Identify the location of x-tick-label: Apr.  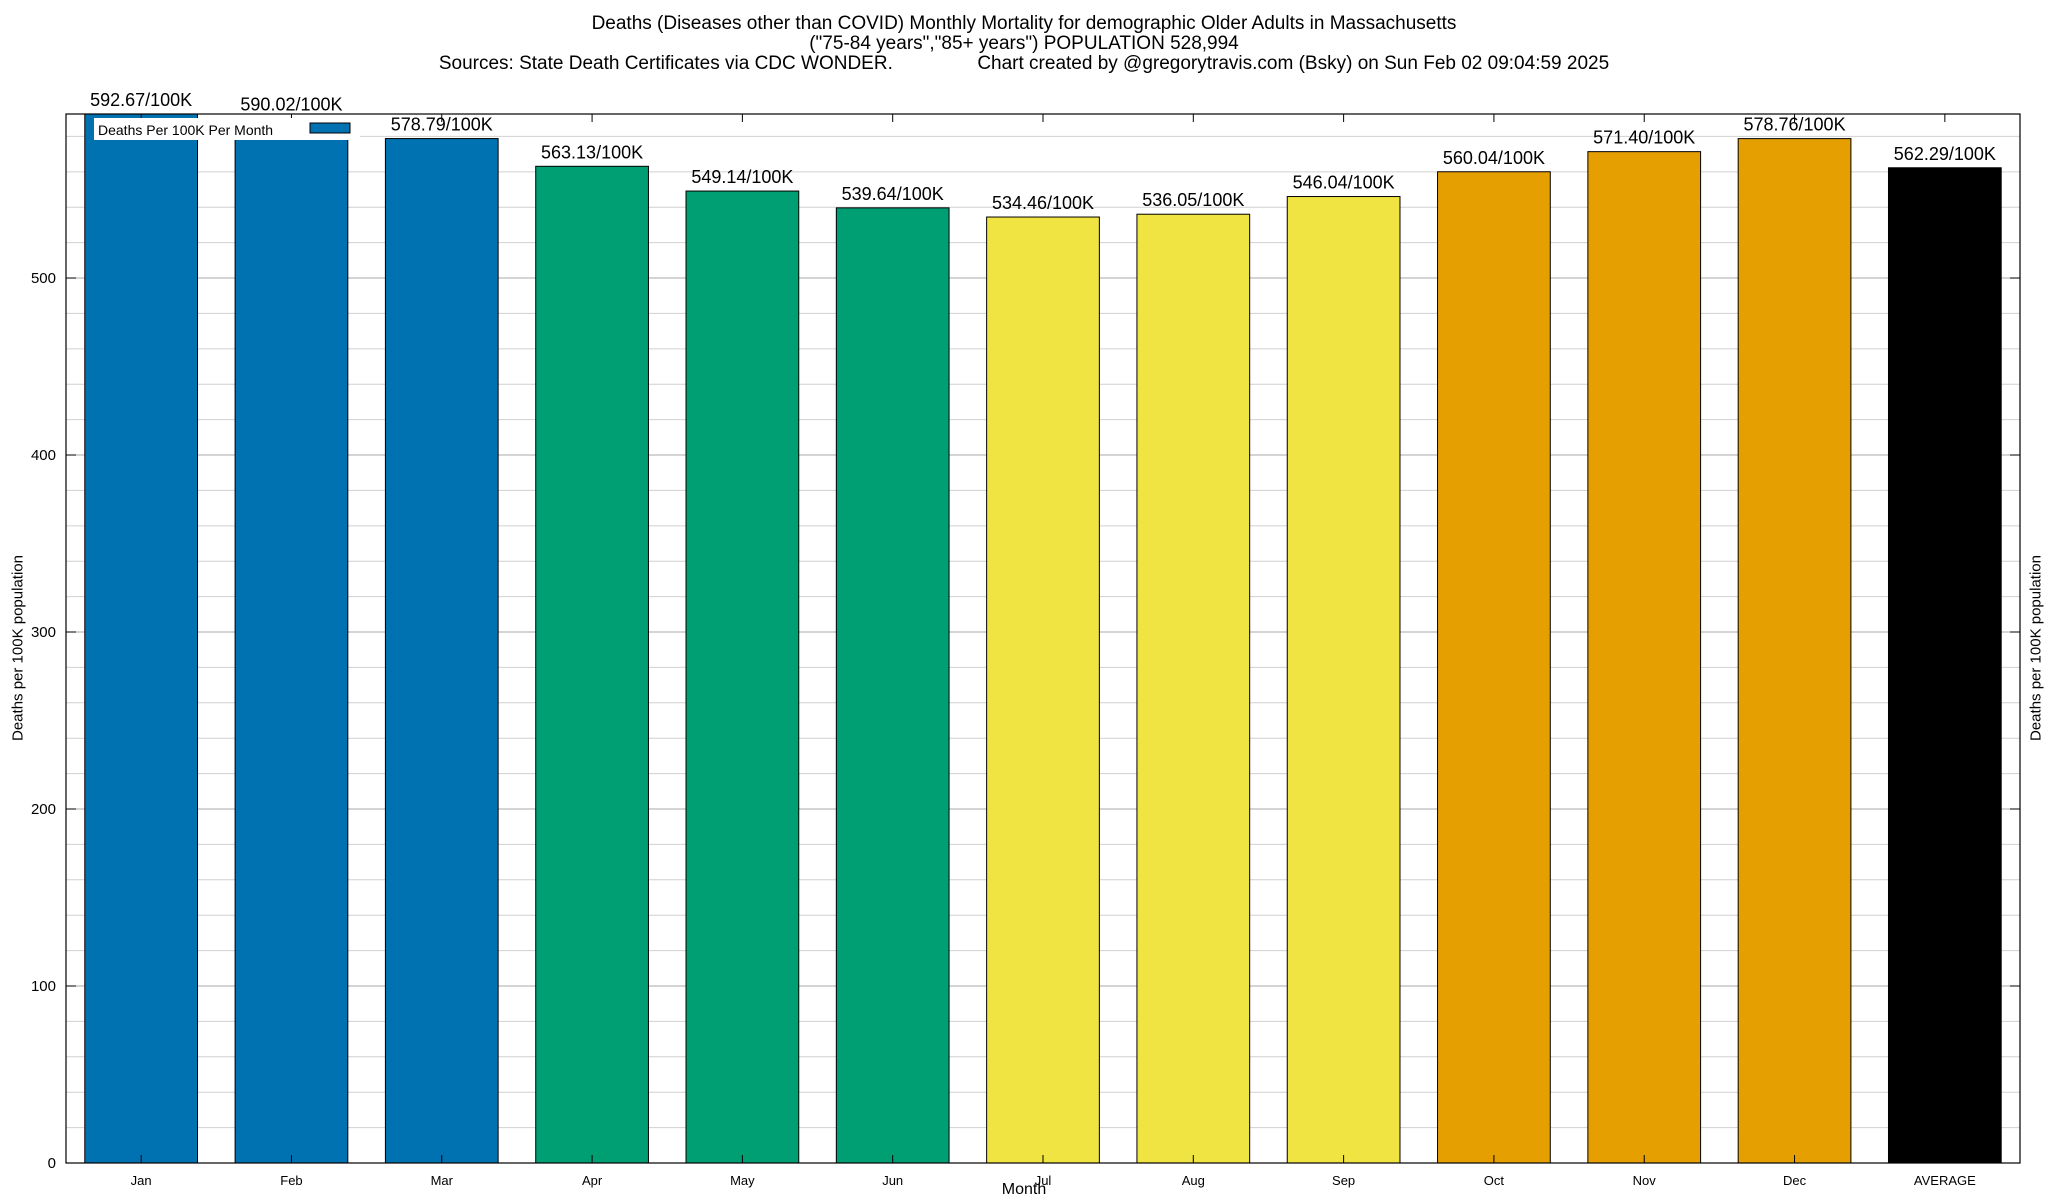
(592, 1180).